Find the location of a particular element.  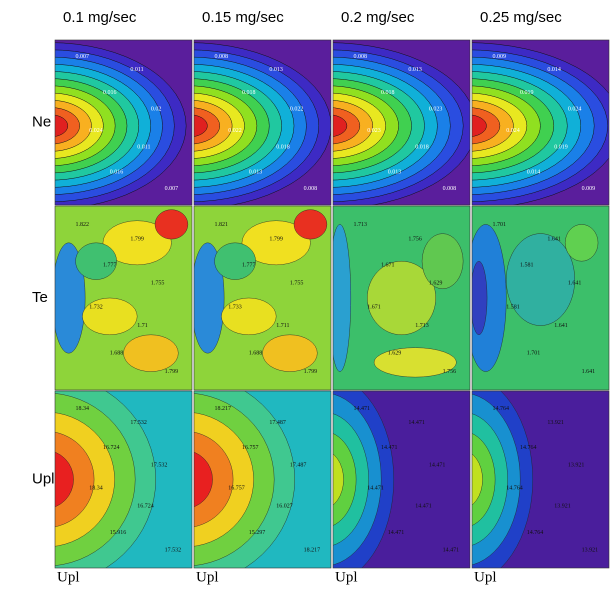

contour-label: 0.011 is located at coordinates (143, 148).